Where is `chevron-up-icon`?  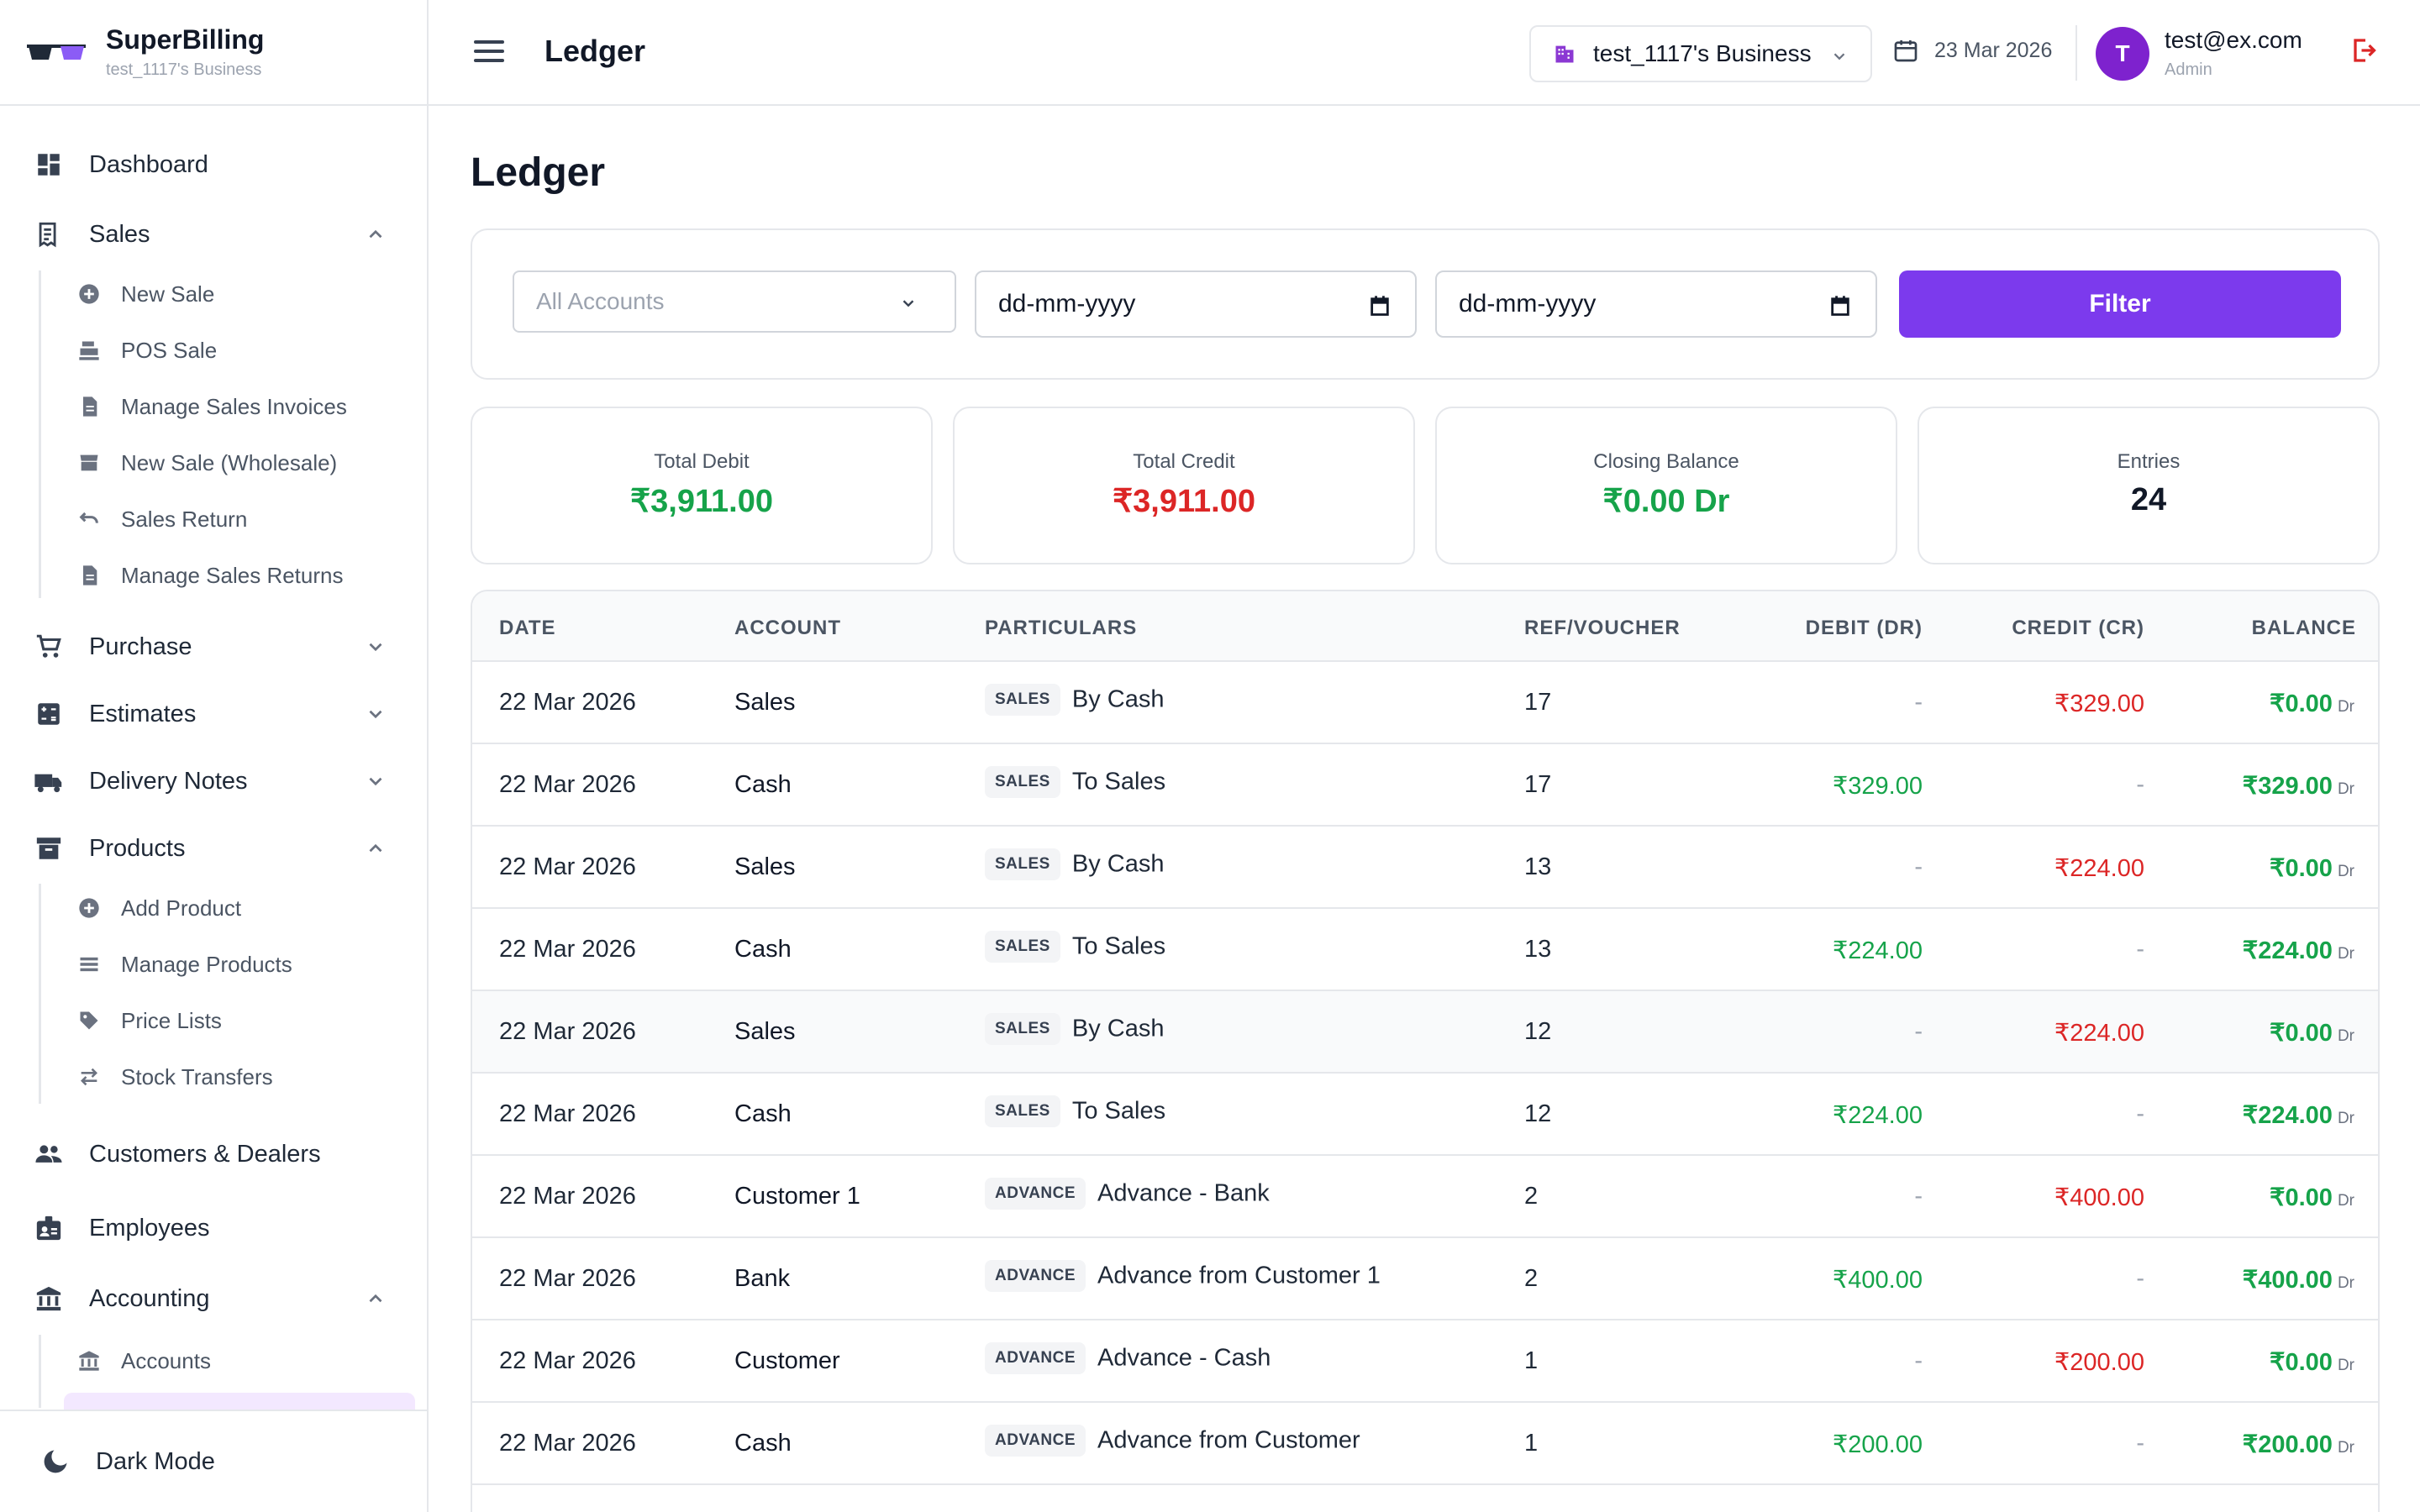
chevron-up-icon is located at coordinates (375, 848).